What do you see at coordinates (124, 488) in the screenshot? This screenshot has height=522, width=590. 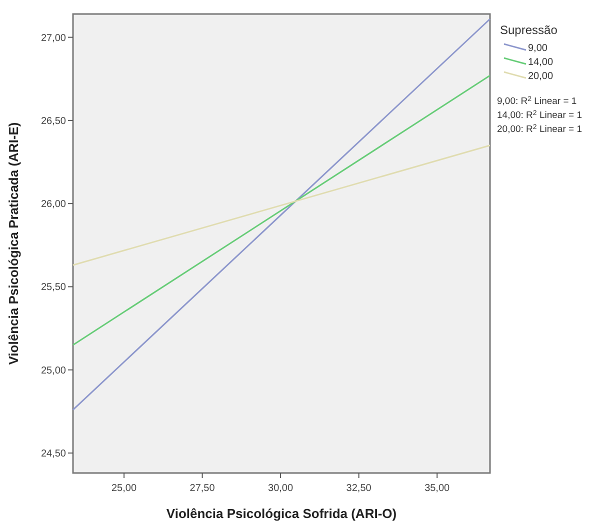 I see `x-tick-label: 25,00` at bounding box center [124, 488].